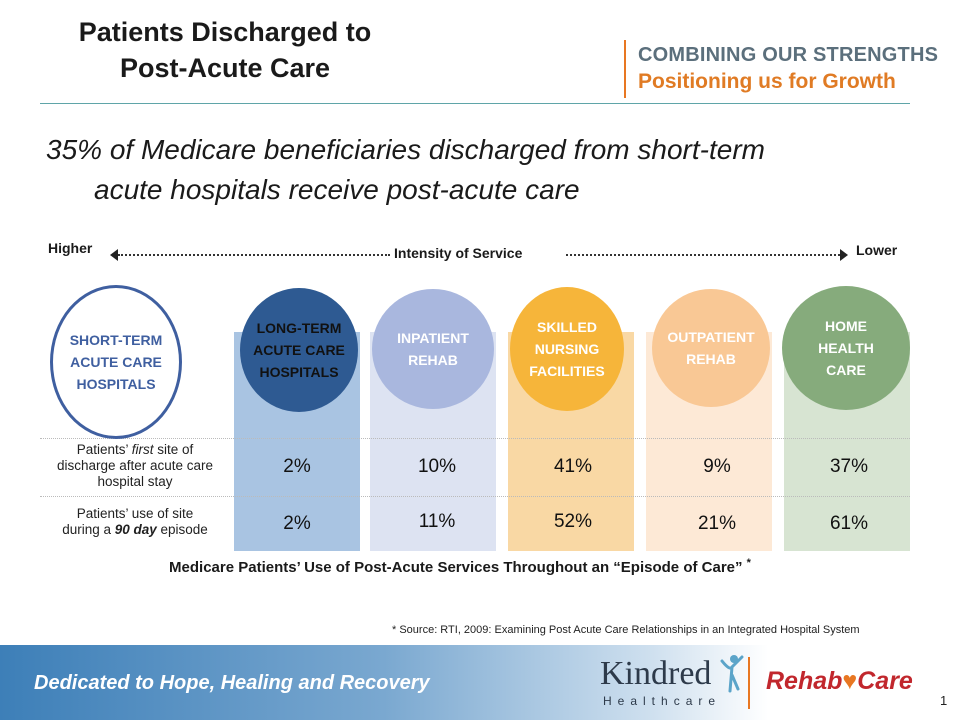 This screenshot has height=720, width=960. I want to click on inpatient-rehab-circle: INPATIENT REHAB, so click(433, 349).